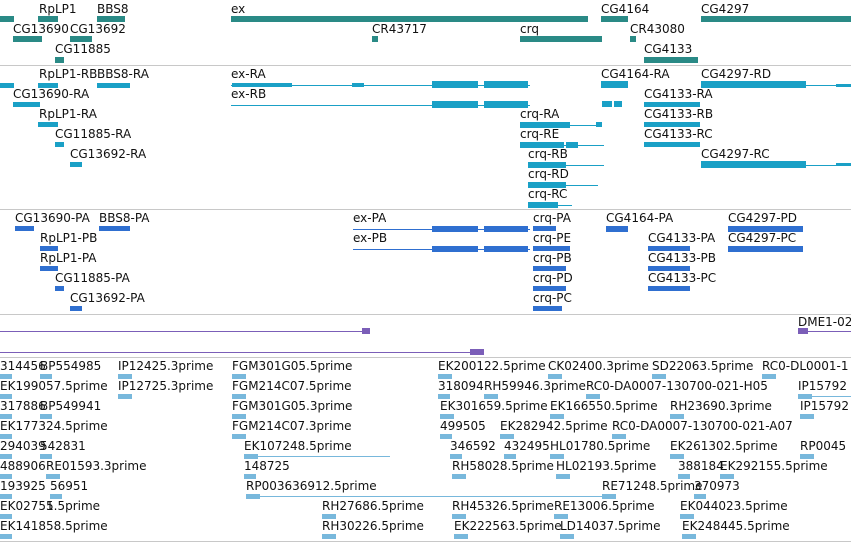 This screenshot has width=851, height=542. Describe the element at coordinates (166, 386) in the screenshot. I see `feature-label: IP12725.3prime` at that location.